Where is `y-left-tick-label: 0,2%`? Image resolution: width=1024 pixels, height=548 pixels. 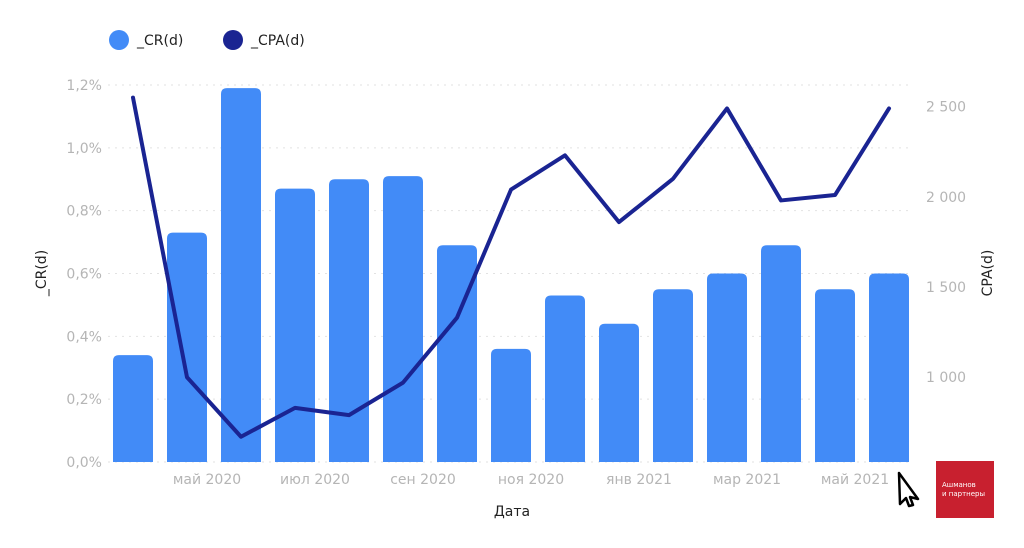 y-left-tick-label: 0,2% is located at coordinates (84, 400).